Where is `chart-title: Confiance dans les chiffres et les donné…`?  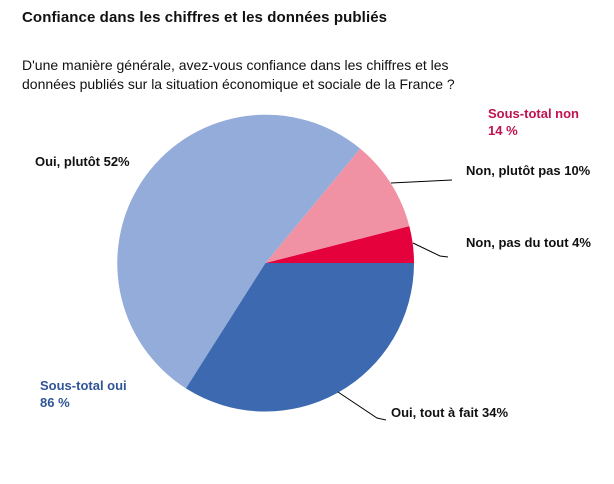 chart-title: Confiance dans les chiffres et les donné… is located at coordinates (205, 17).